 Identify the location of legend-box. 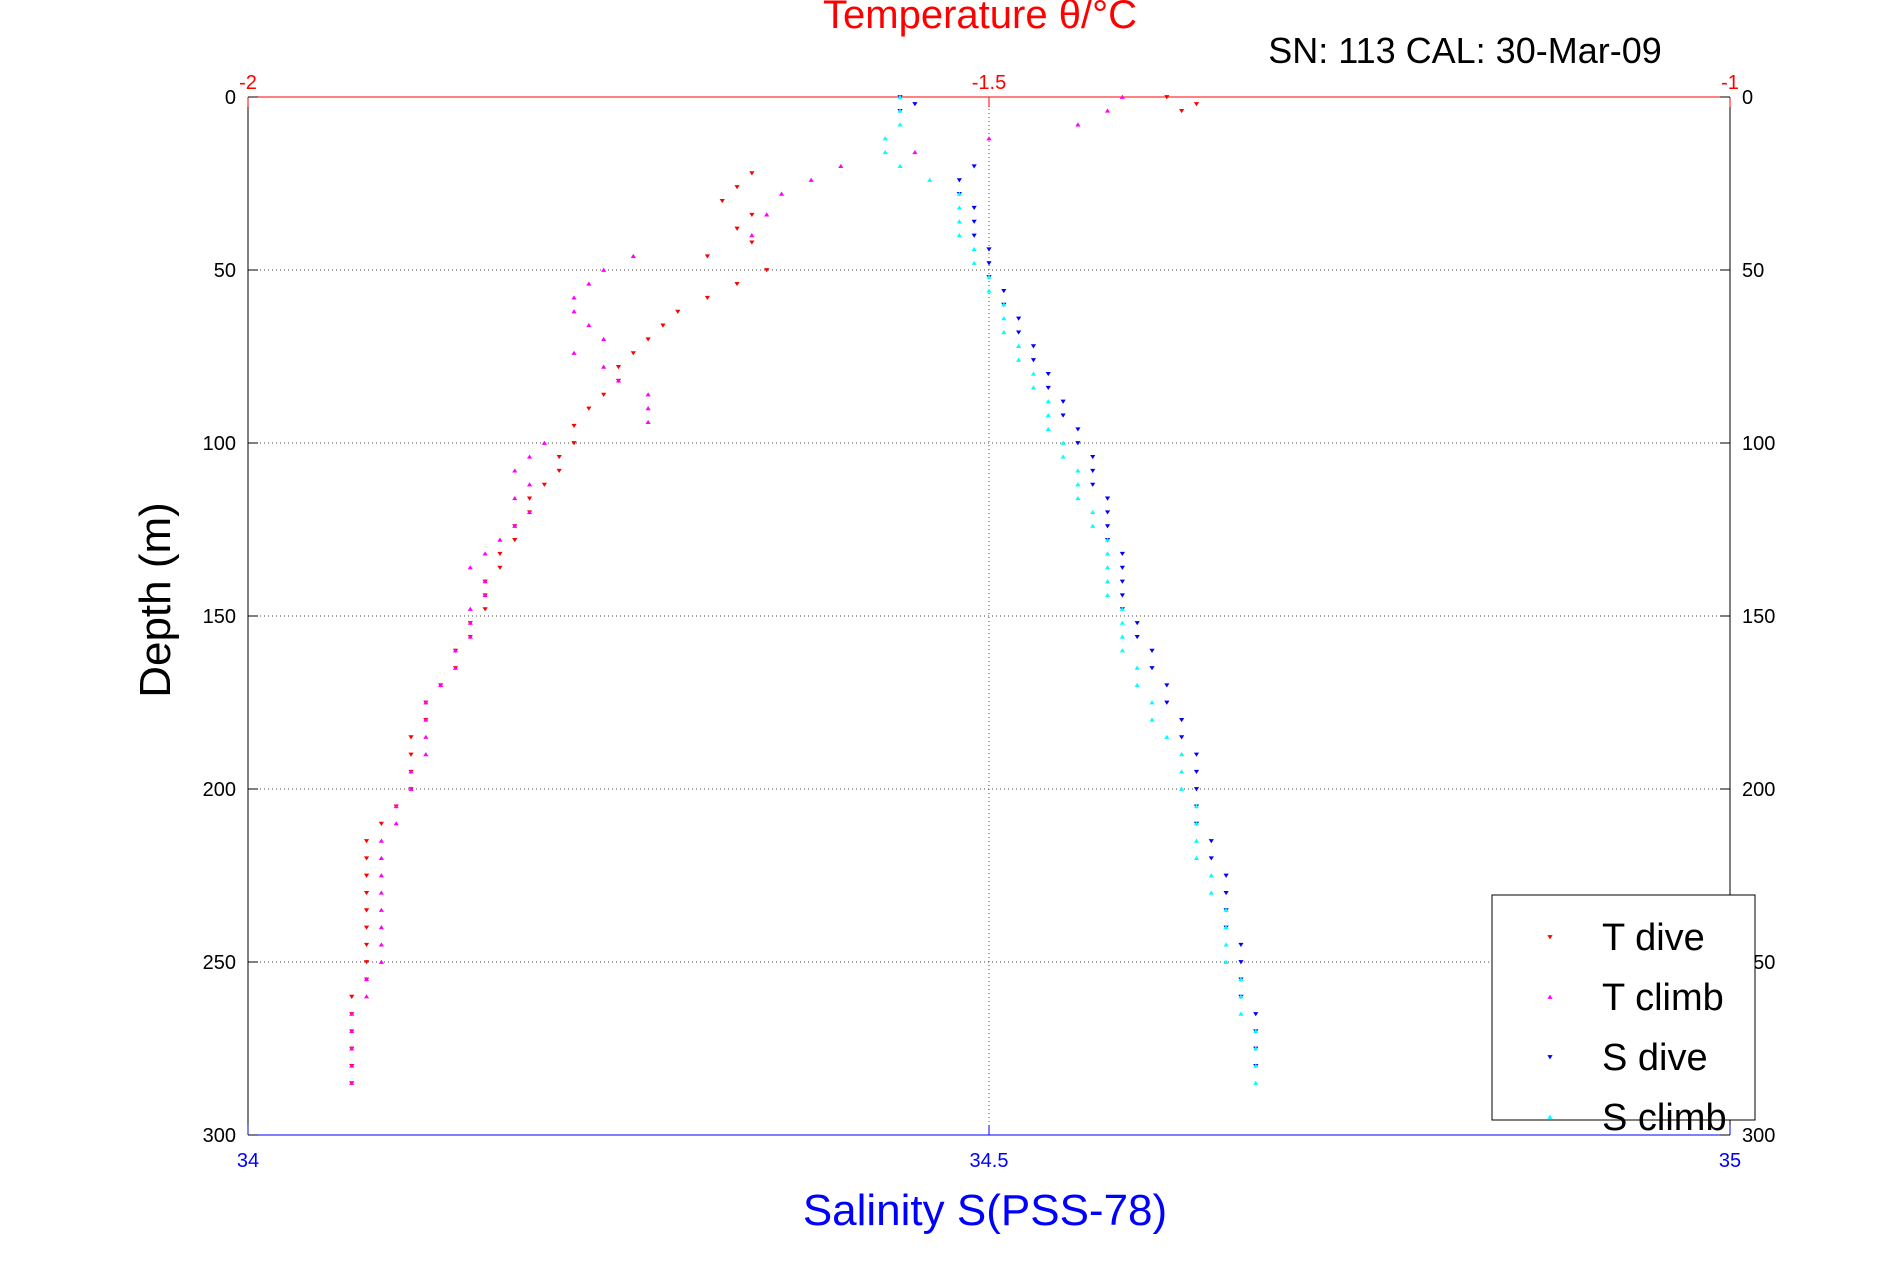
(1623, 1007).